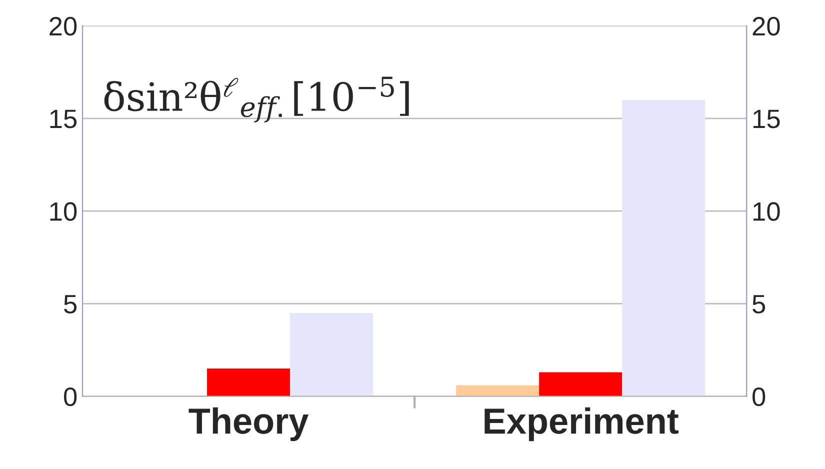 The width and height of the screenshot is (825, 469). What do you see at coordinates (63, 119) in the screenshot?
I see `y-tick-label: 15` at bounding box center [63, 119].